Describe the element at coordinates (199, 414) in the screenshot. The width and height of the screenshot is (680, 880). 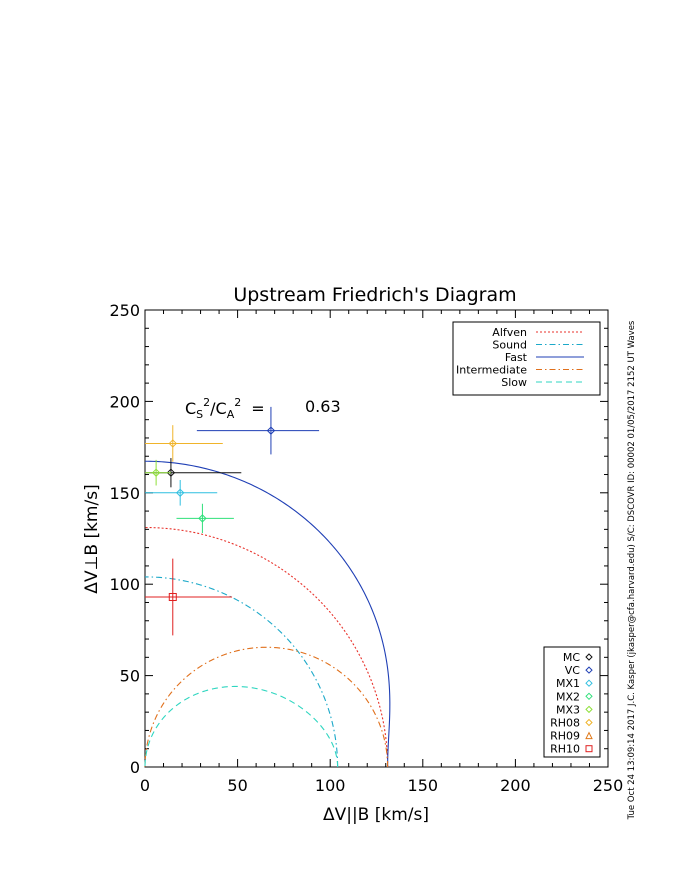
I see `ratio-sub-s: S` at that location.